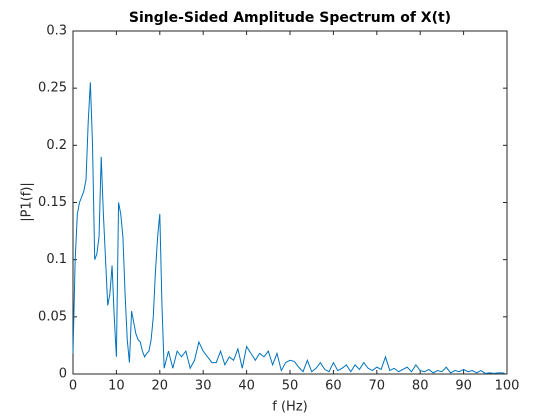 The height and width of the screenshot is (420, 560). I want to click on chart-title: Single-Sided Amplitude Spectrum of X(t), so click(290, 18).